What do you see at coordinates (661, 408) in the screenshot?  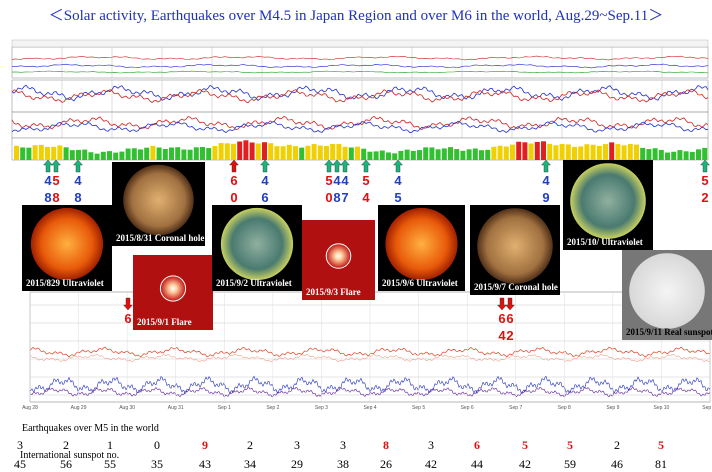 I see `xray-date: Sep 10` at bounding box center [661, 408].